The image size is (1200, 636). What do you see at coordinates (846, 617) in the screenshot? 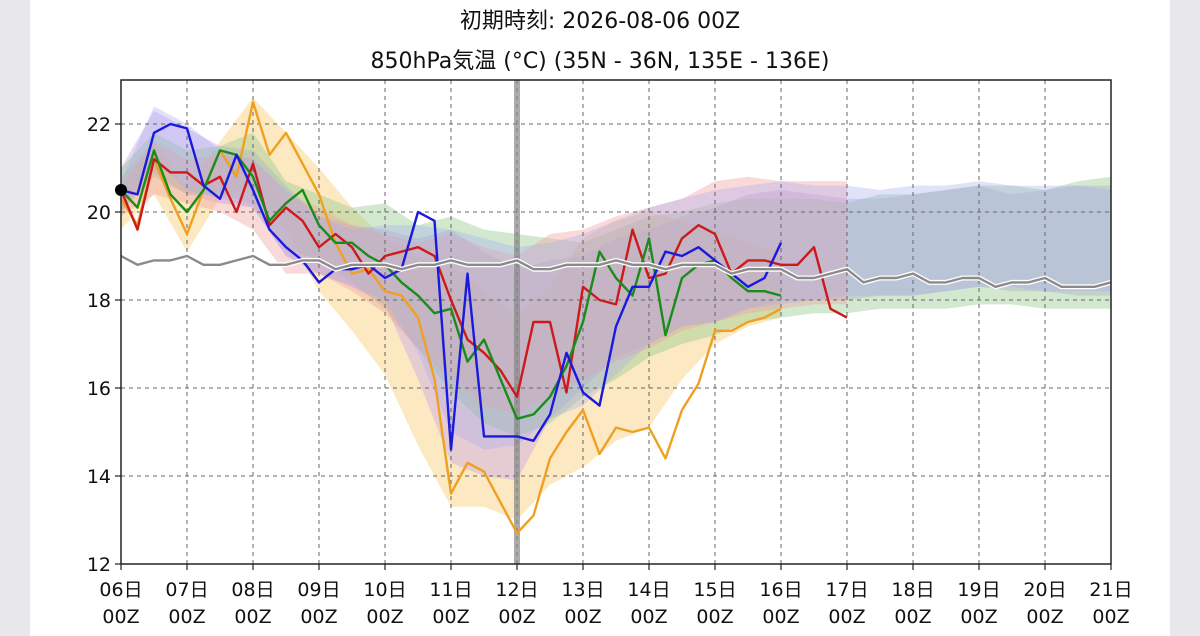
I see `x-tick-label-hour-17日: 00Z` at bounding box center [846, 617].